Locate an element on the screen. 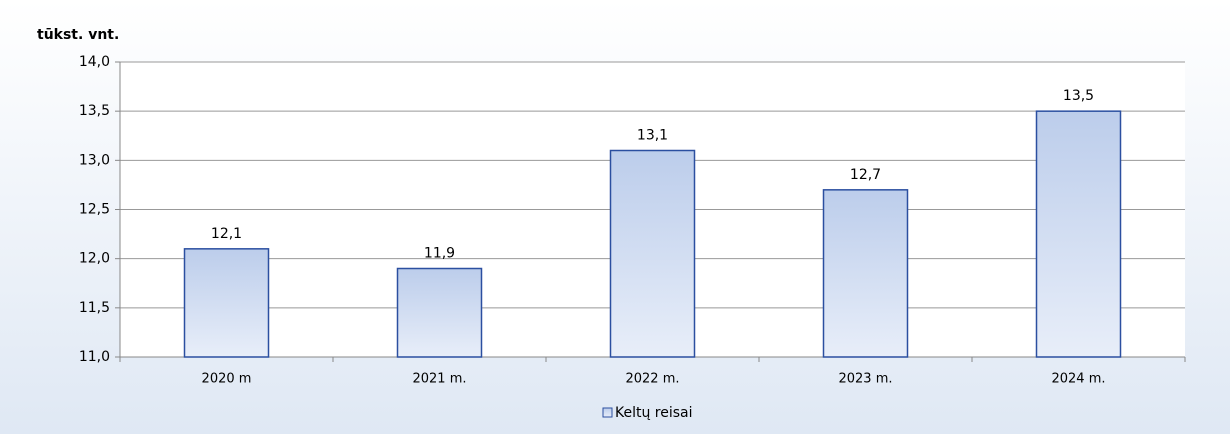 Image resolution: width=1230 pixels, height=434 pixels. y-tick-label: 13,5 is located at coordinates (94, 111).